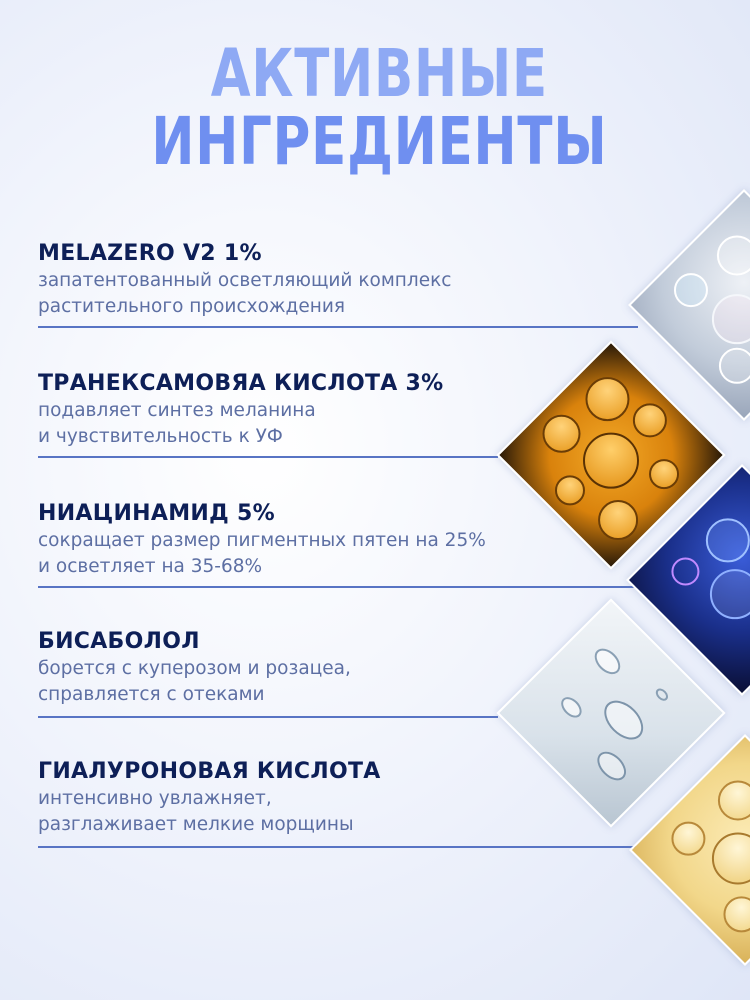 The image size is (750, 1000). I want to click on title-line-1: АКТИВНЫЕ, so click(379, 73).